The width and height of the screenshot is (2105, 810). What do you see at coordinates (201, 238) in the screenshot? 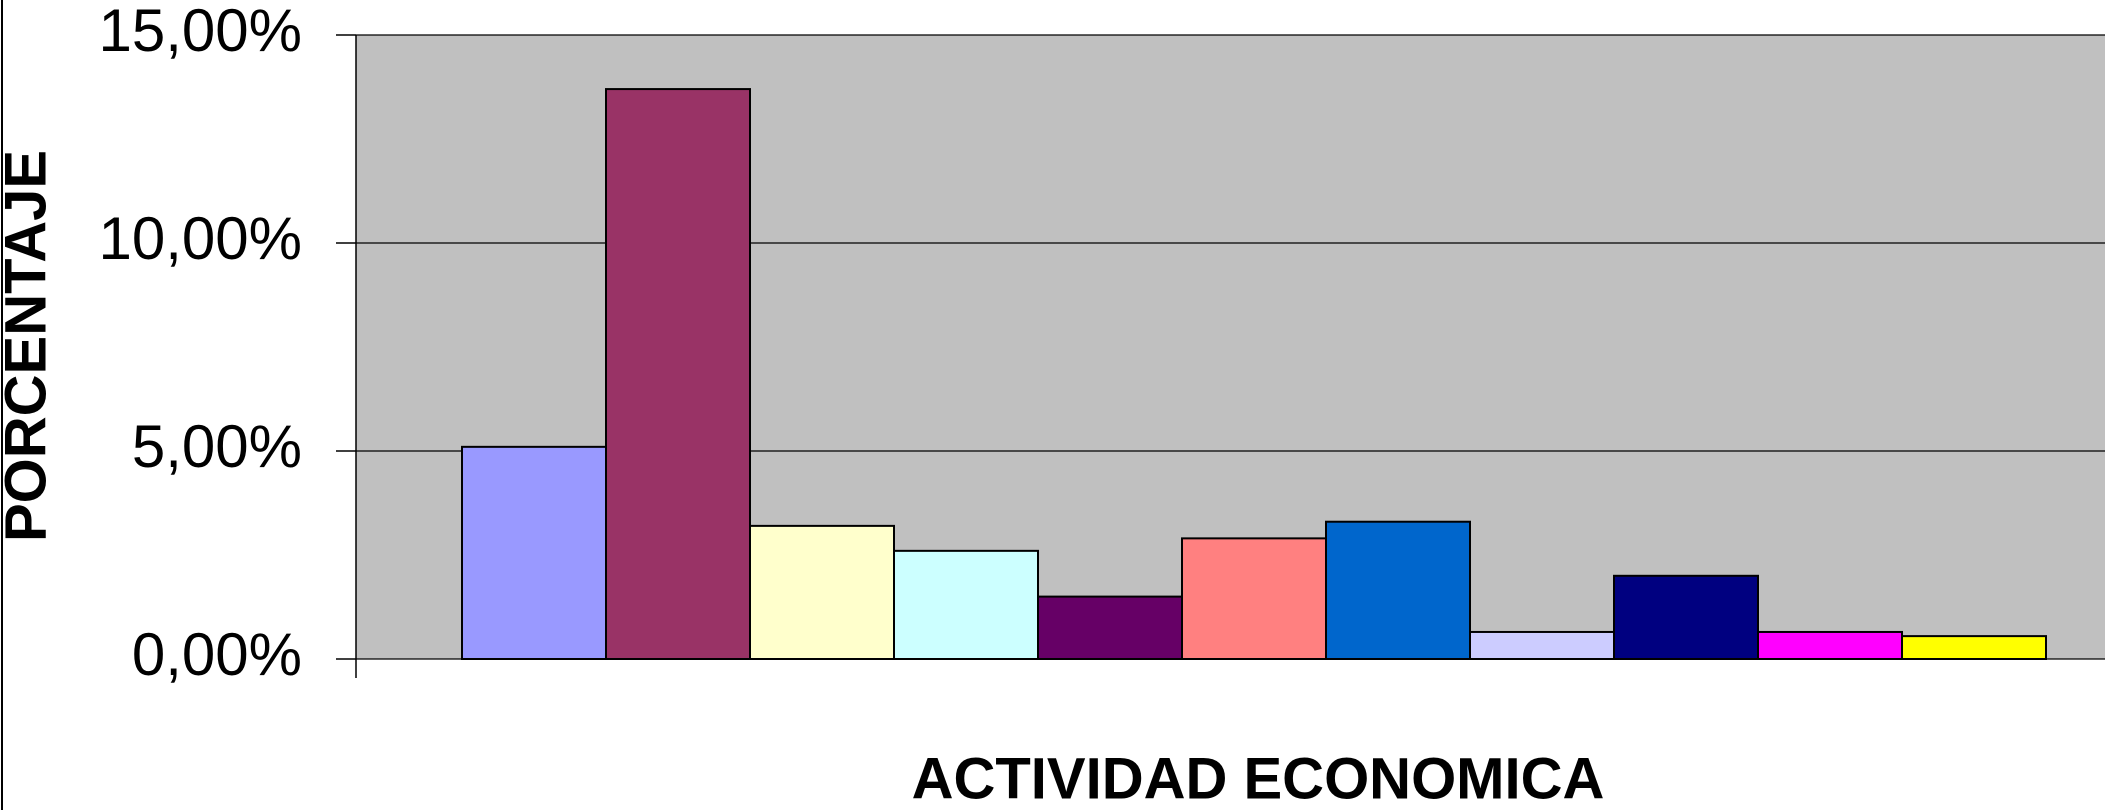
I see `y-tick-label: 10,00%` at bounding box center [201, 238].